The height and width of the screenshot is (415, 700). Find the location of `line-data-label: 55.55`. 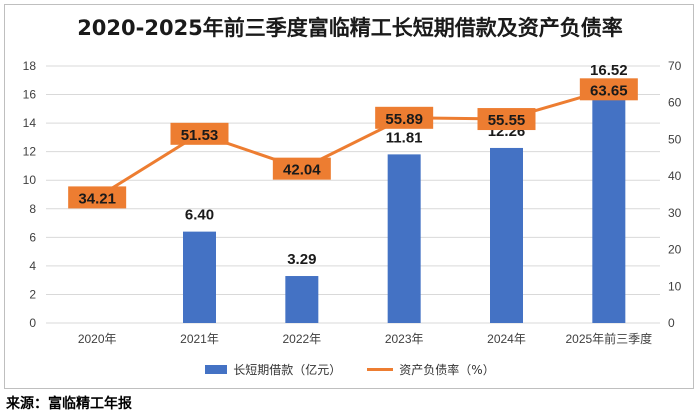

line-data-label: 55.55 is located at coordinates (507, 120).